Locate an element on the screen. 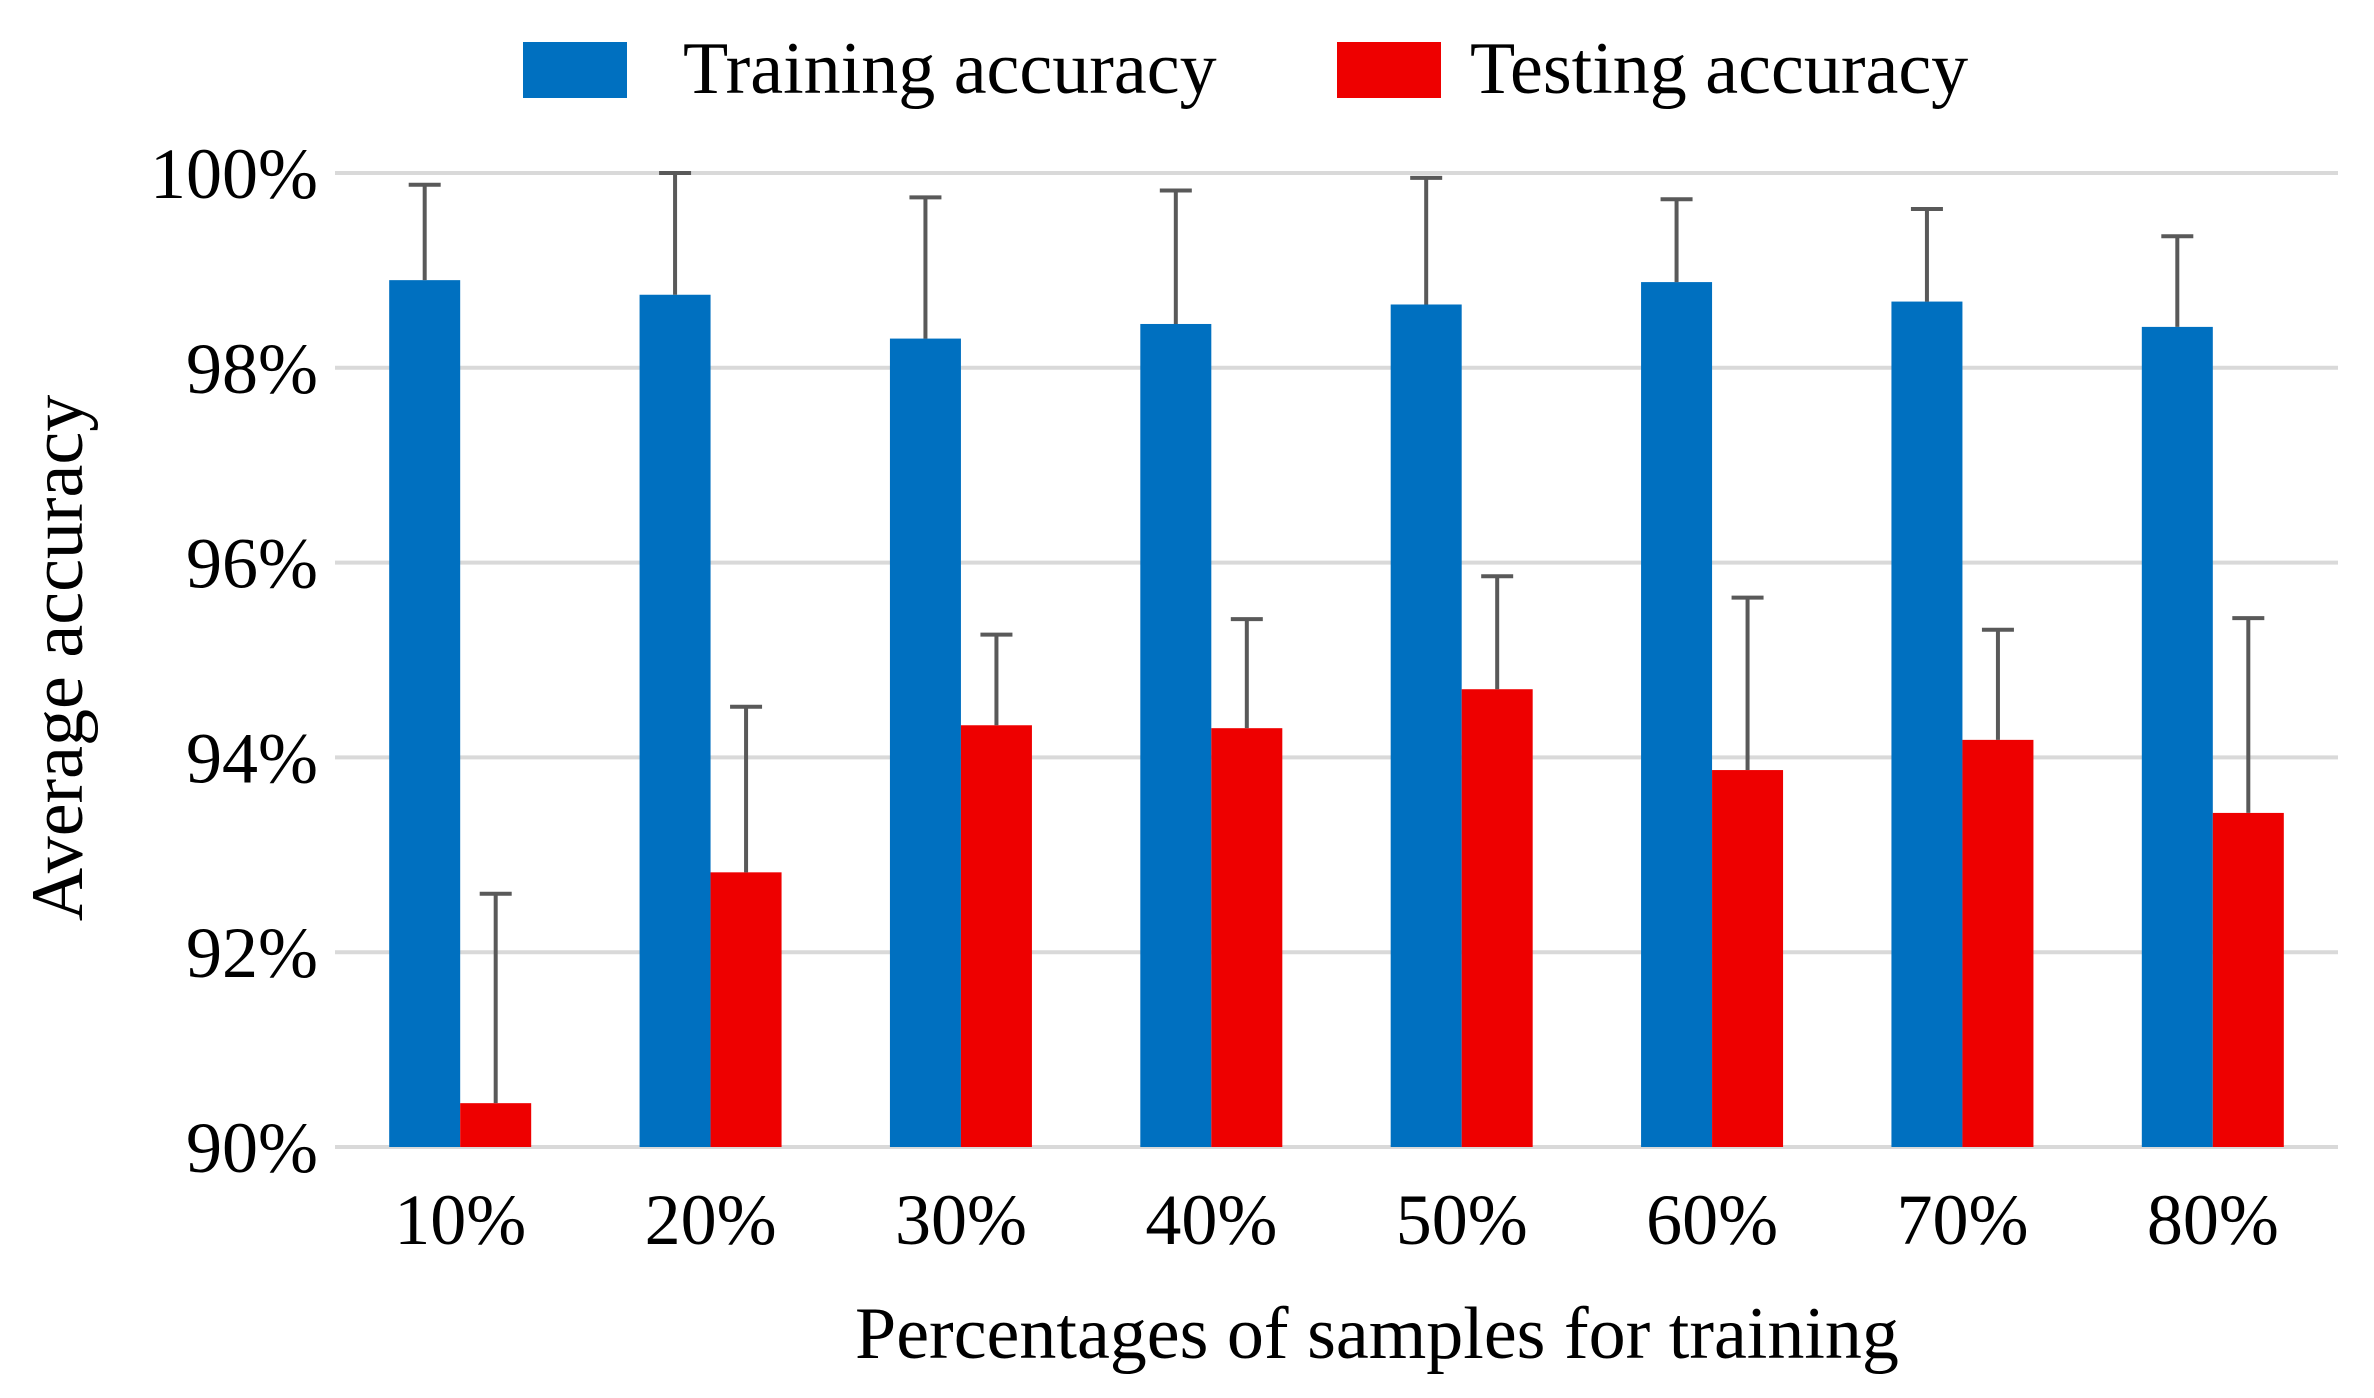 The height and width of the screenshot is (1398, 2374). x-tick-label: 20% is located at coordinates (711, 1220).